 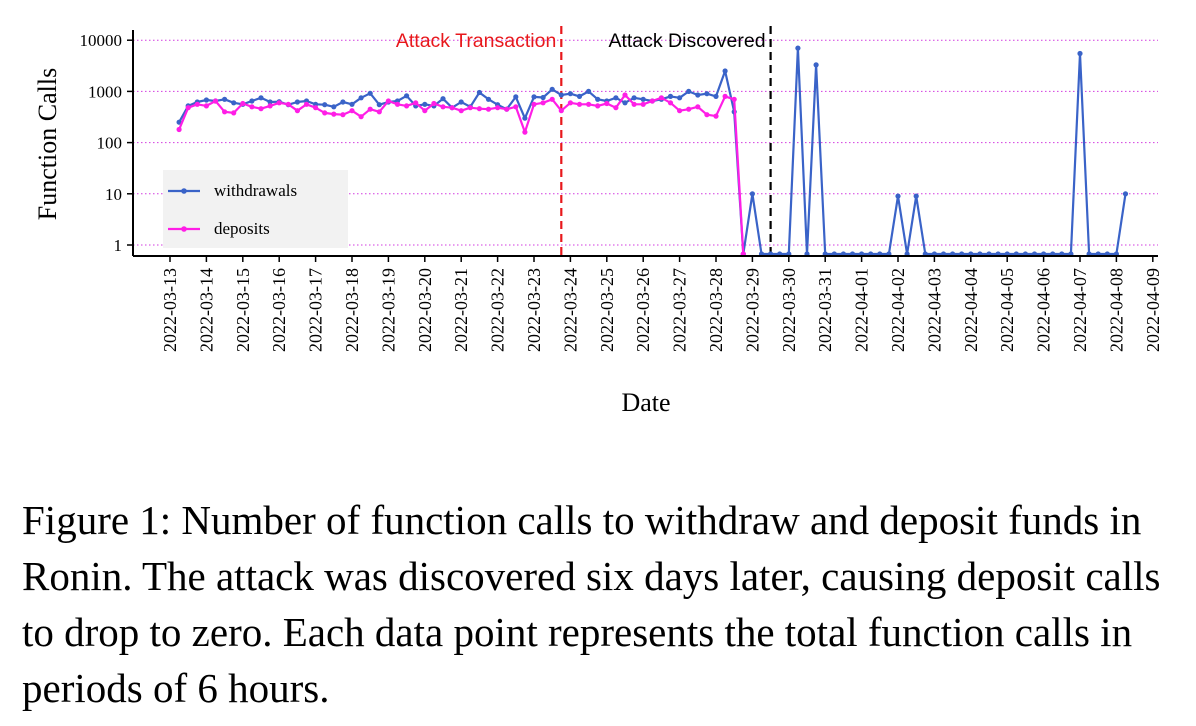 What do you see at coordinates (862, 310) in the screenshot?
I see `x-tick-label-19: 2022-04-01` at bounding box center [862, 310].